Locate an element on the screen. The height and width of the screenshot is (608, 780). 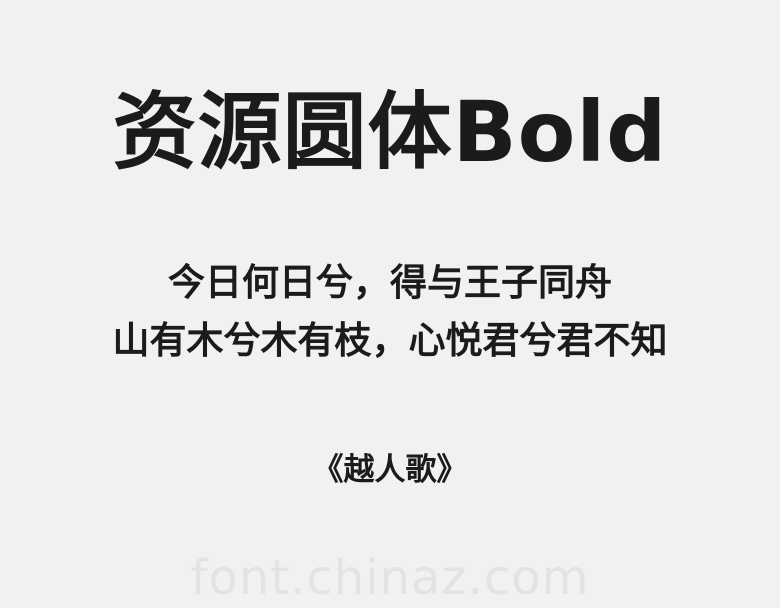
site-watermark: font.chinaz.com is located at coordinates (390, 578).